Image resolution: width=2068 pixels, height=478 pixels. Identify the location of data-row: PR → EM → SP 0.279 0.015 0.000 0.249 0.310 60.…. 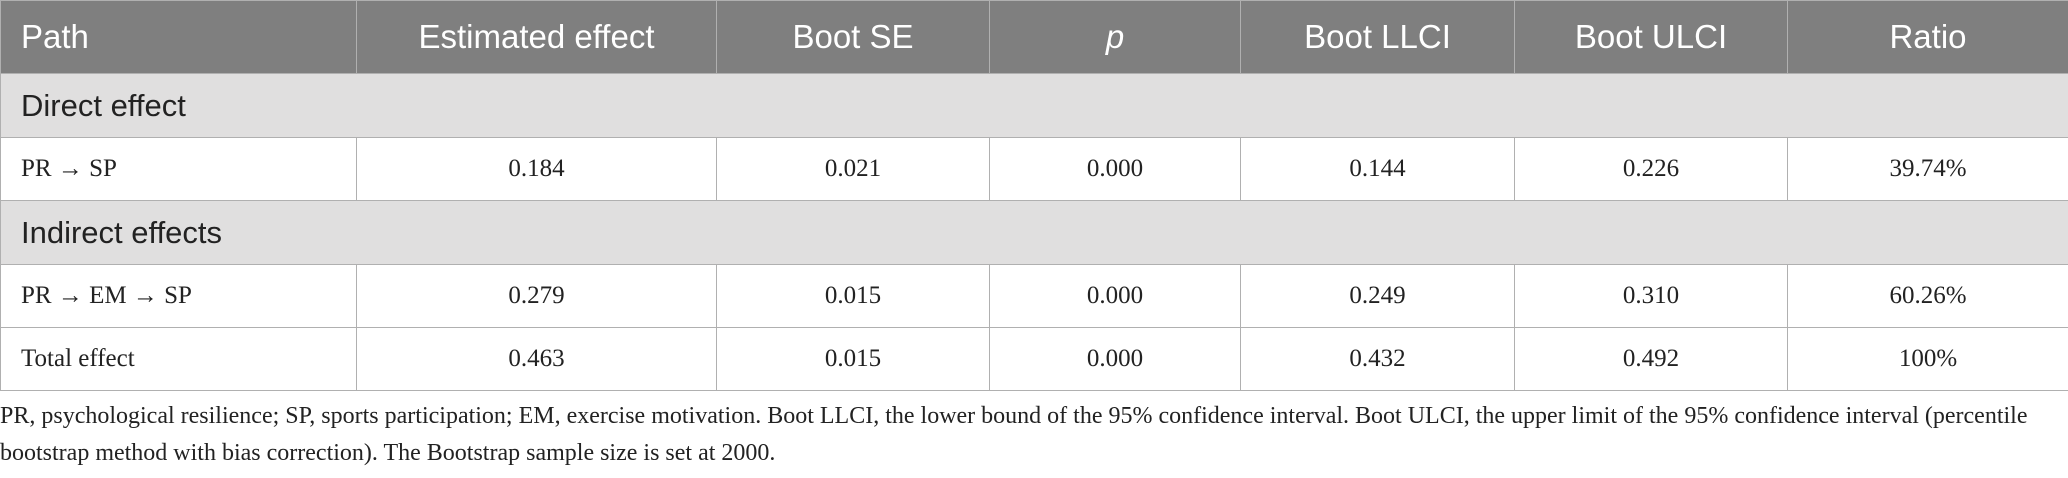
(1034, 296).